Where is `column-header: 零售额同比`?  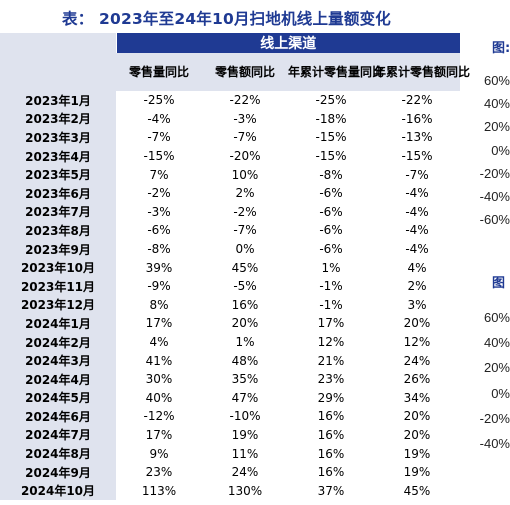 column-header: 零售额同比 is located at coordinates (245, 72).